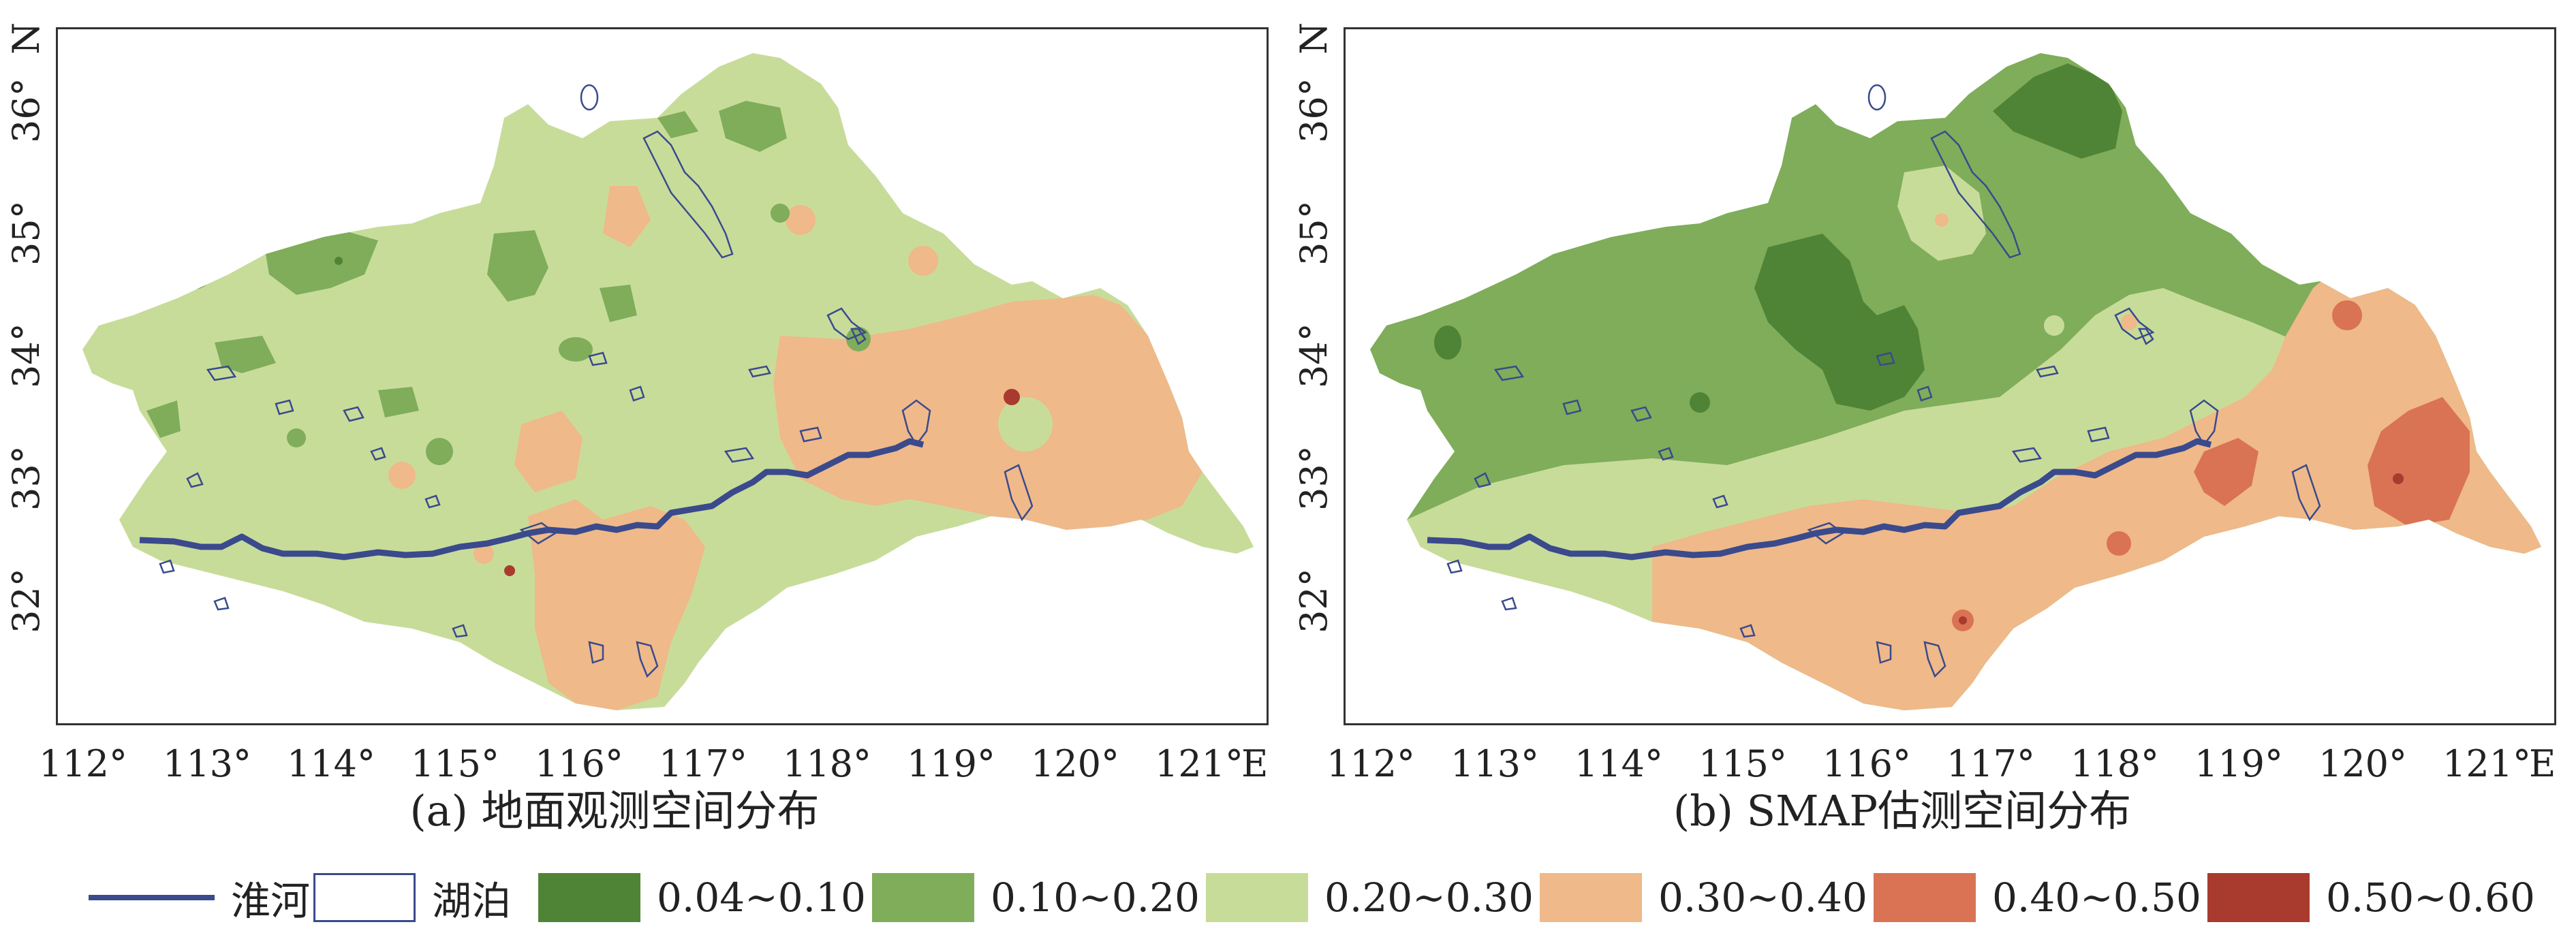 The height and width of the screenshot is (933, 2576). What do you see at coordinates (1762, 897) in the screenshot?
I see `legend-label: 0.30~0.40` at bounding box center [1762, 897].